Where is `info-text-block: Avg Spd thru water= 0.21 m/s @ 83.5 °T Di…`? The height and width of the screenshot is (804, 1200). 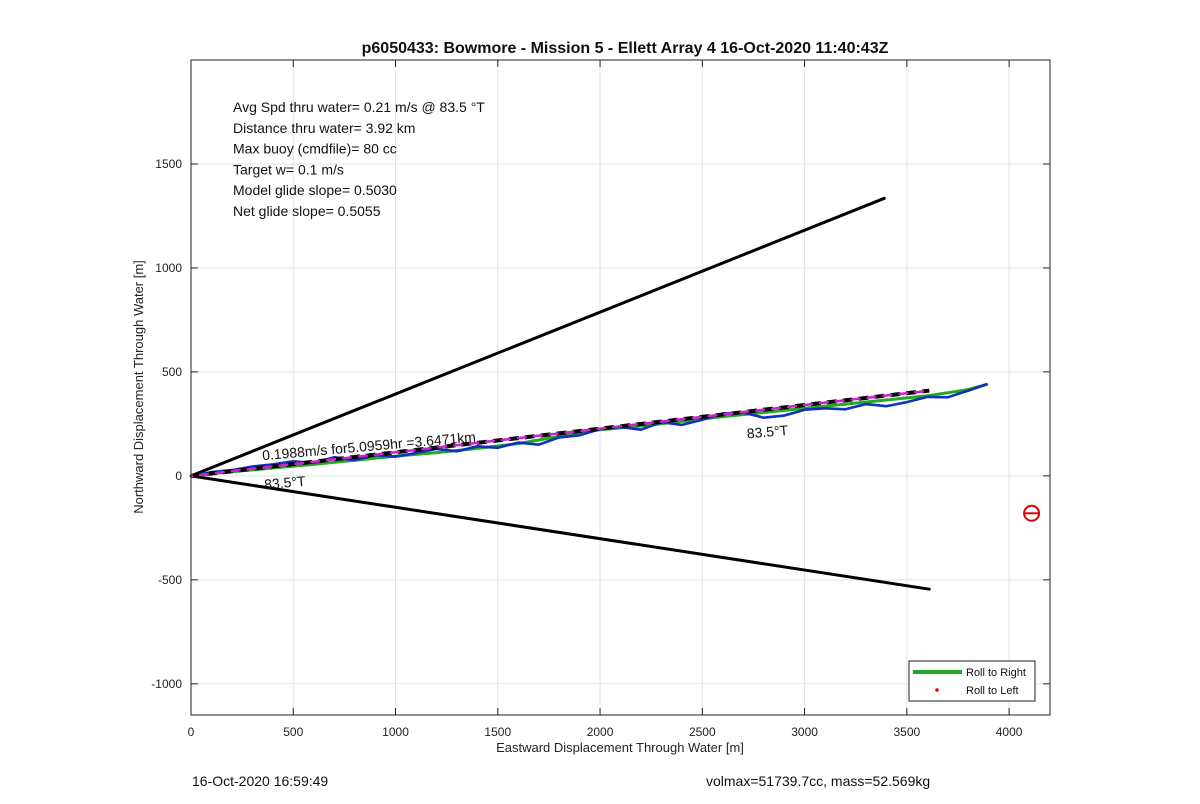
info-text-block: Avg Spd thru water= 0.21 m/s @ 83.5 °T Di… is located at coordinates (359, 159).